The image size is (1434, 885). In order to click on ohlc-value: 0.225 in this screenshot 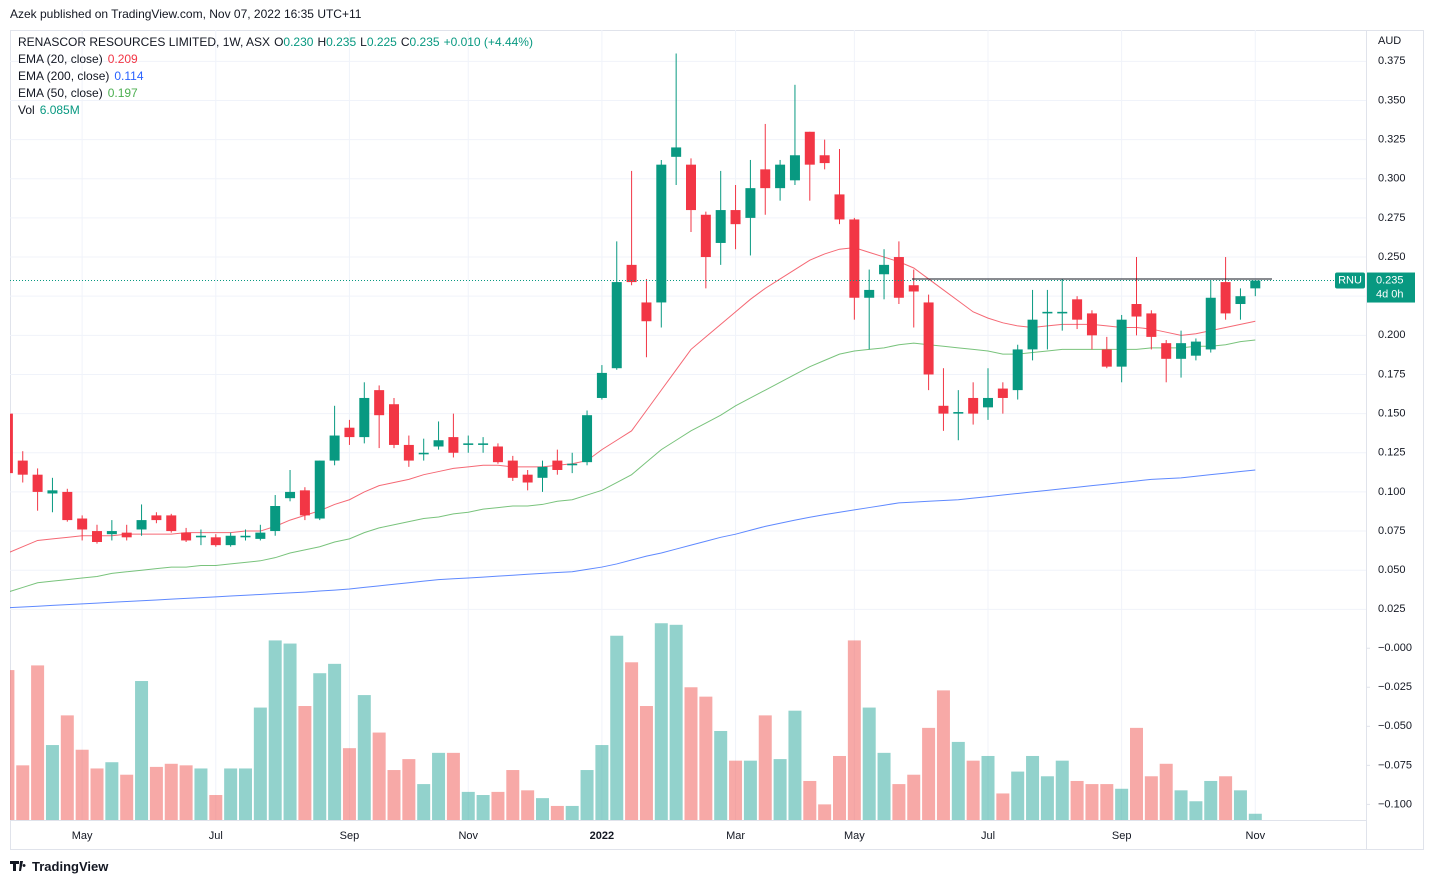, I will do `click(381, 42)`.